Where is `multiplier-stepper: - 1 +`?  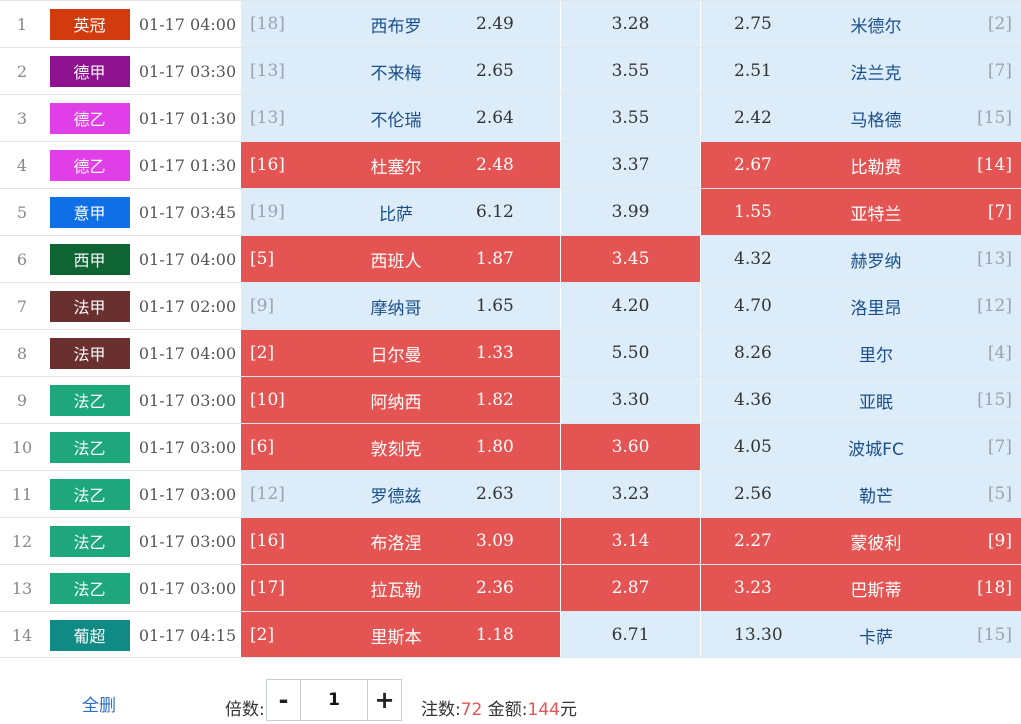
multiplier-stepper: - 1 + is located at coordinates (334, 700).